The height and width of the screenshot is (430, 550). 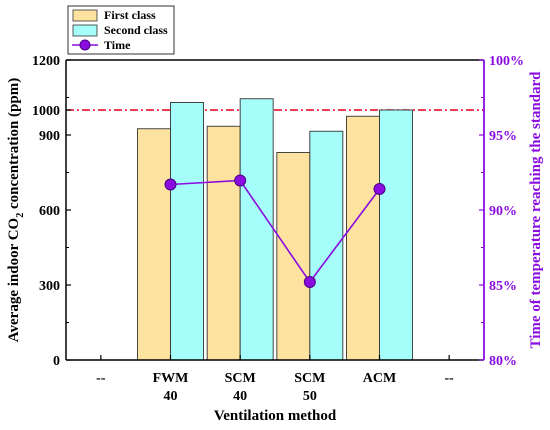 I want to click on time-series-line, so click(x=275, y=231).